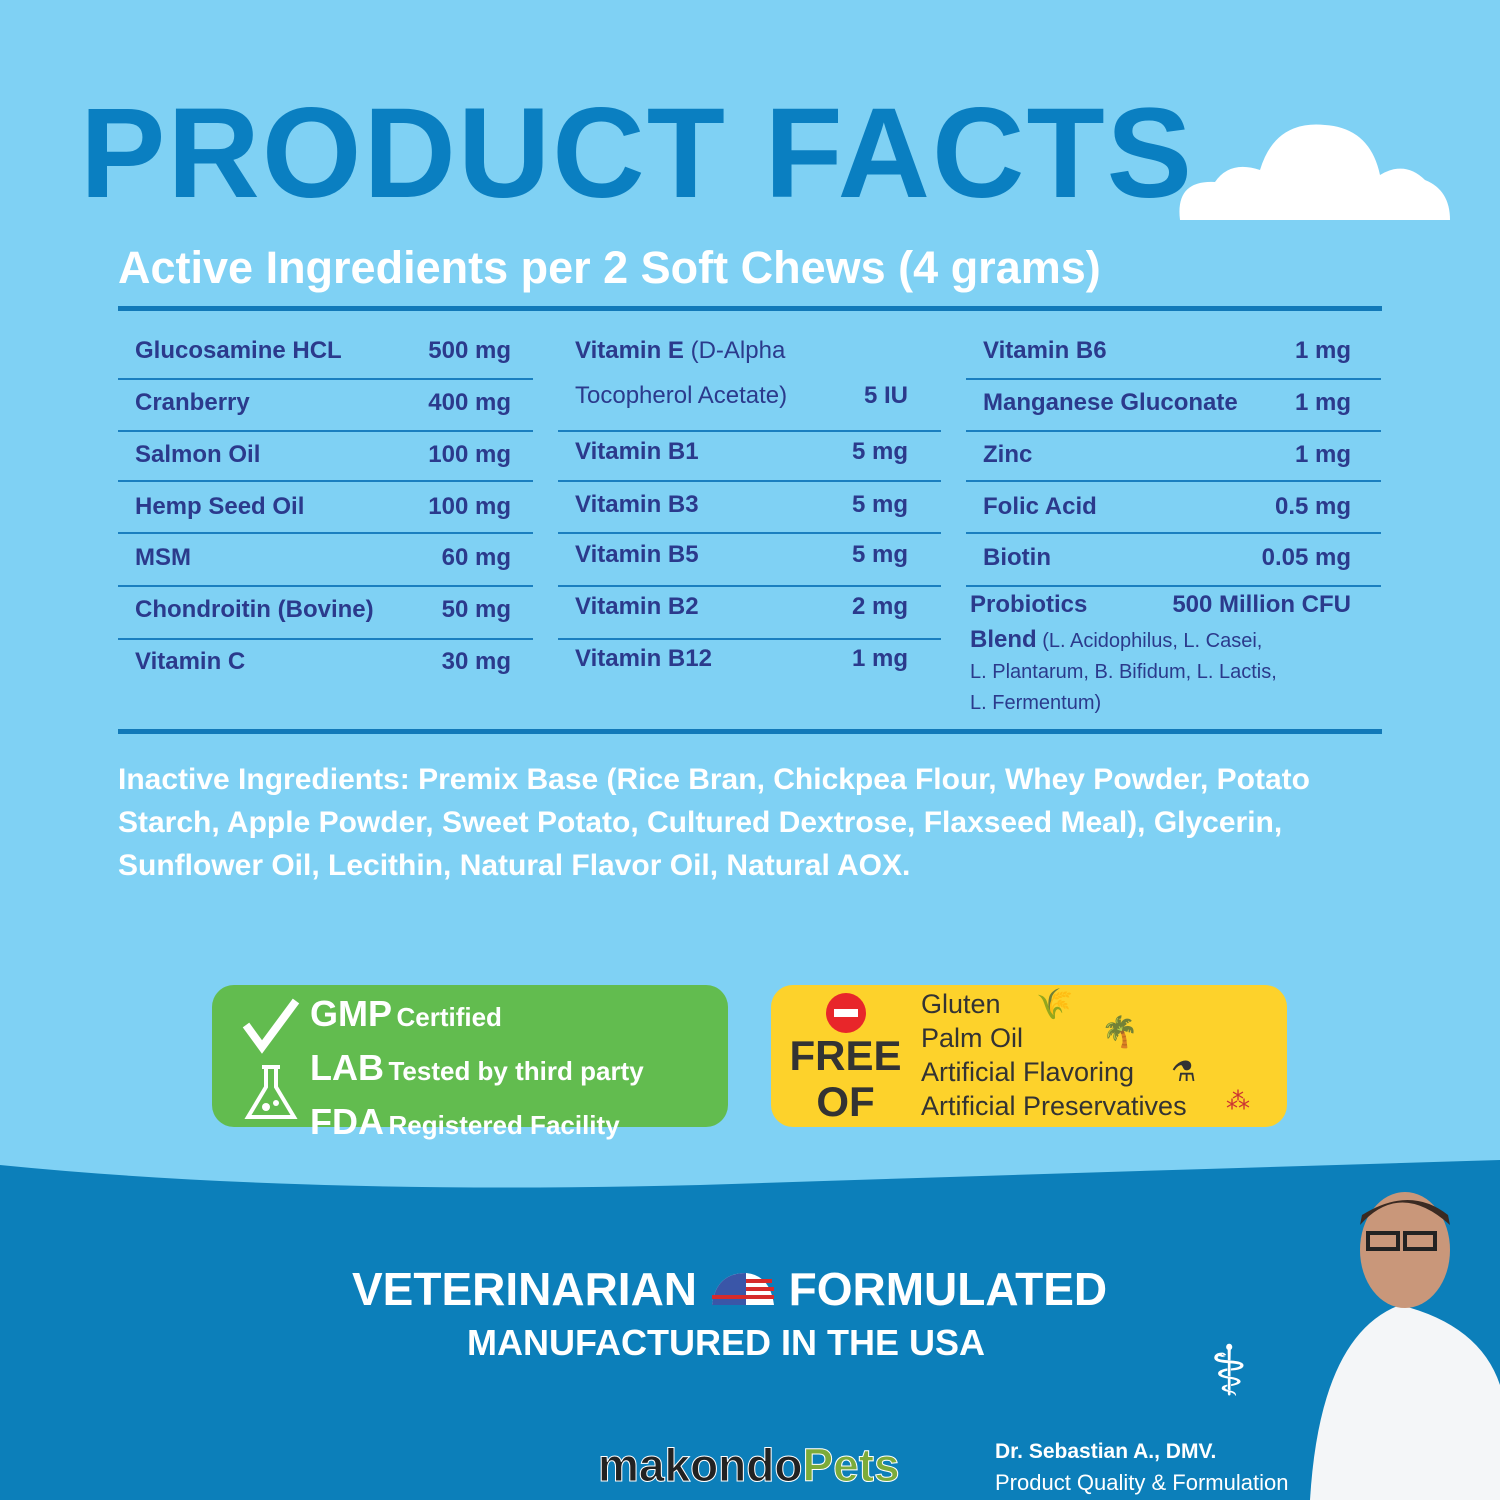  I want to click on ingredient-name: Folic Acid, so click(1040, 506).